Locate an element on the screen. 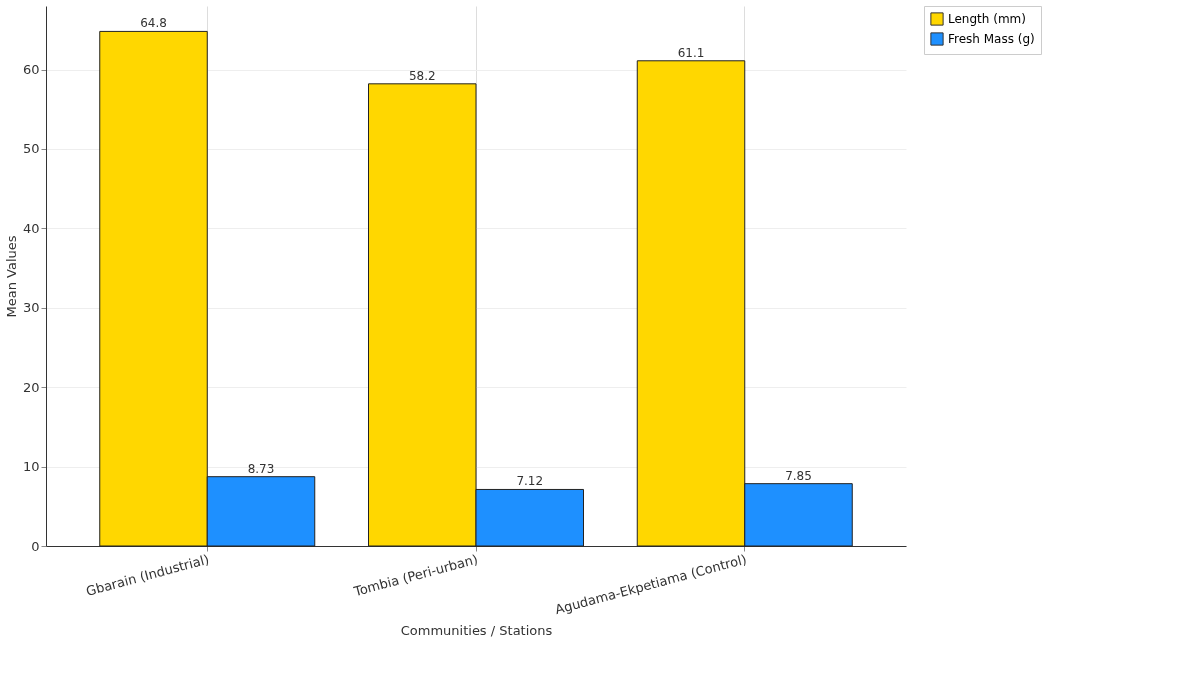 This screenshot has width=1203, height=691. legend-label: Length (mm) is located at coordinates (987, 19).